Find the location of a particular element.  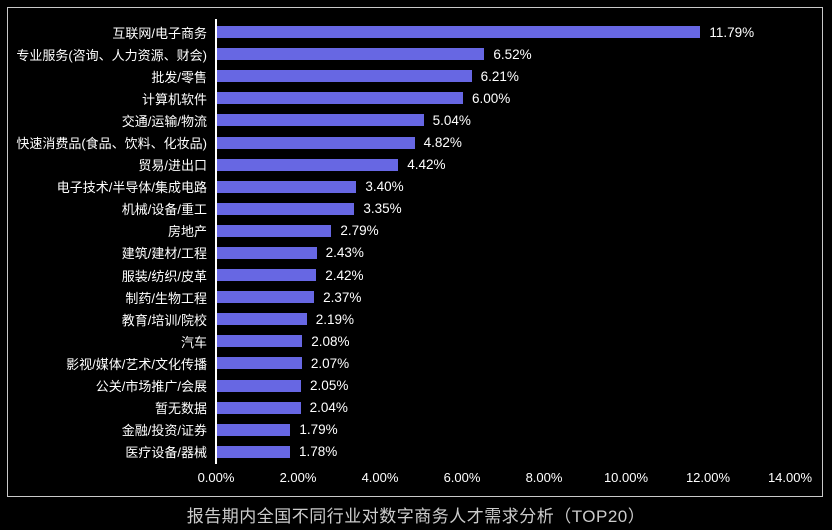

bar-row: 贸易/进出口 4.42% is located at coordinates (415, 165).